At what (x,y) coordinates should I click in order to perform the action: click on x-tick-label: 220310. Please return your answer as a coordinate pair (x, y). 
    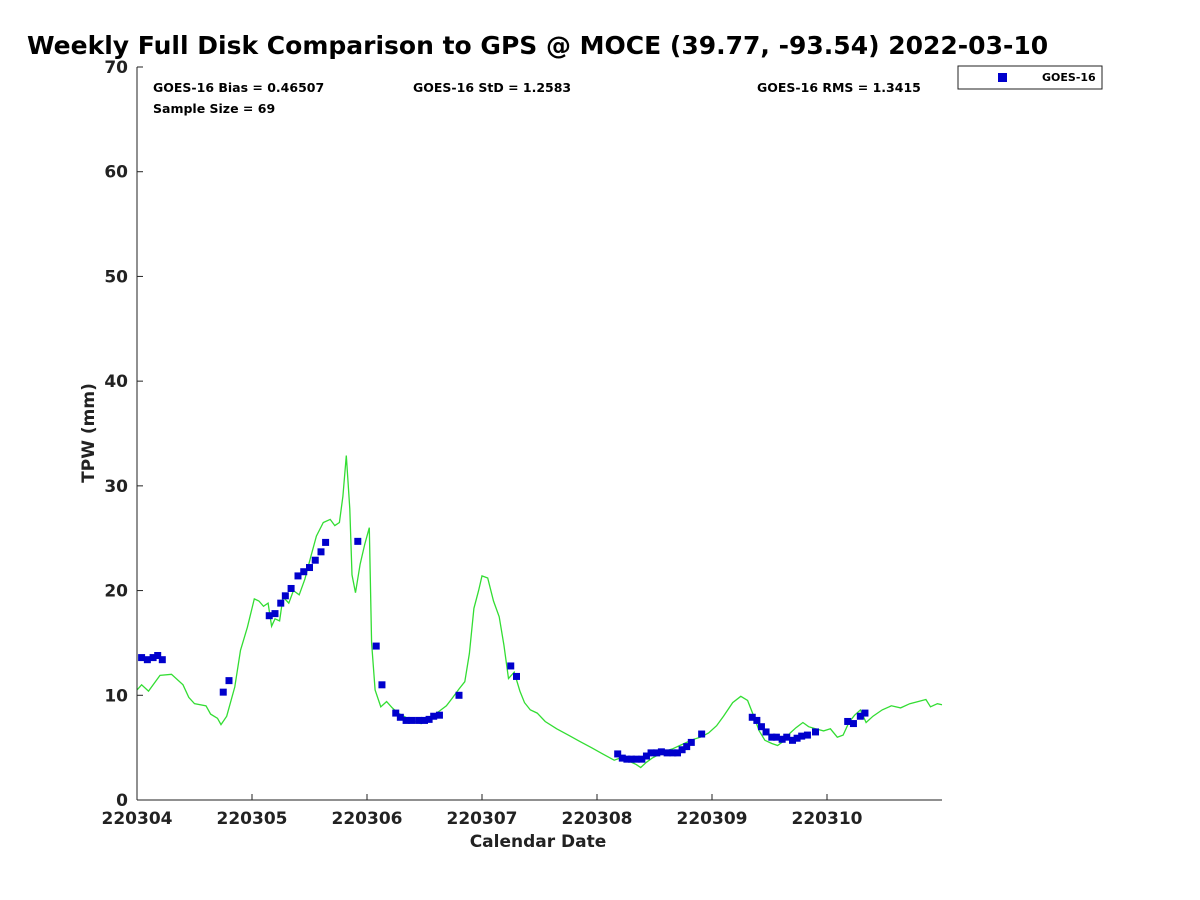
    Looking at the image, I should click on (827, 819).